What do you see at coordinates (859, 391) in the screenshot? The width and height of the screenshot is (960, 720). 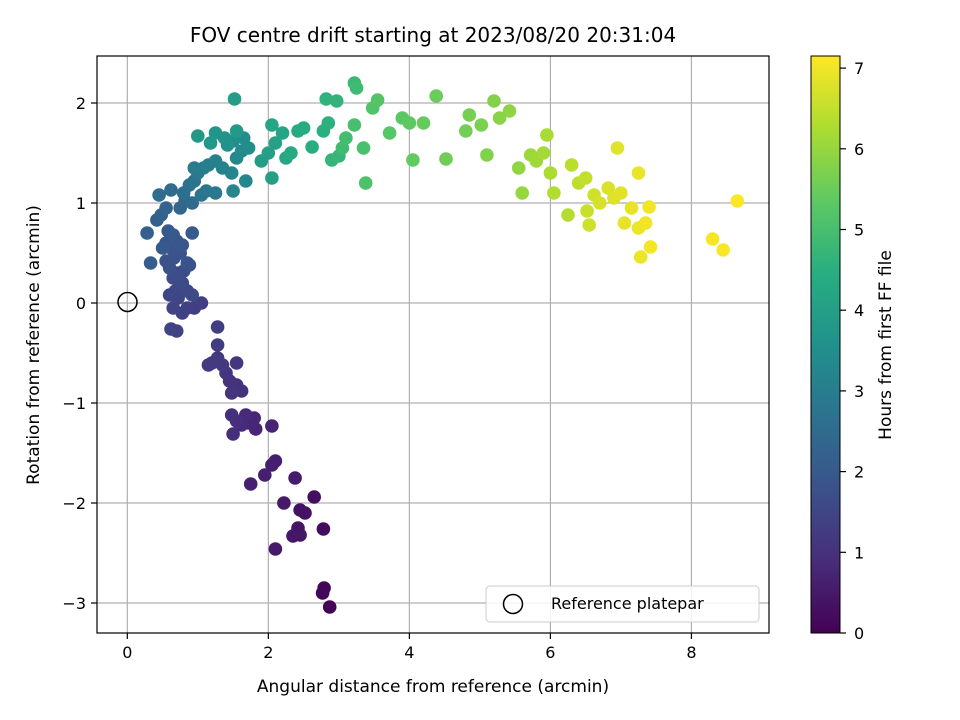 I see `colorbar-tick-label: 3` at bounding box center [859, 391].